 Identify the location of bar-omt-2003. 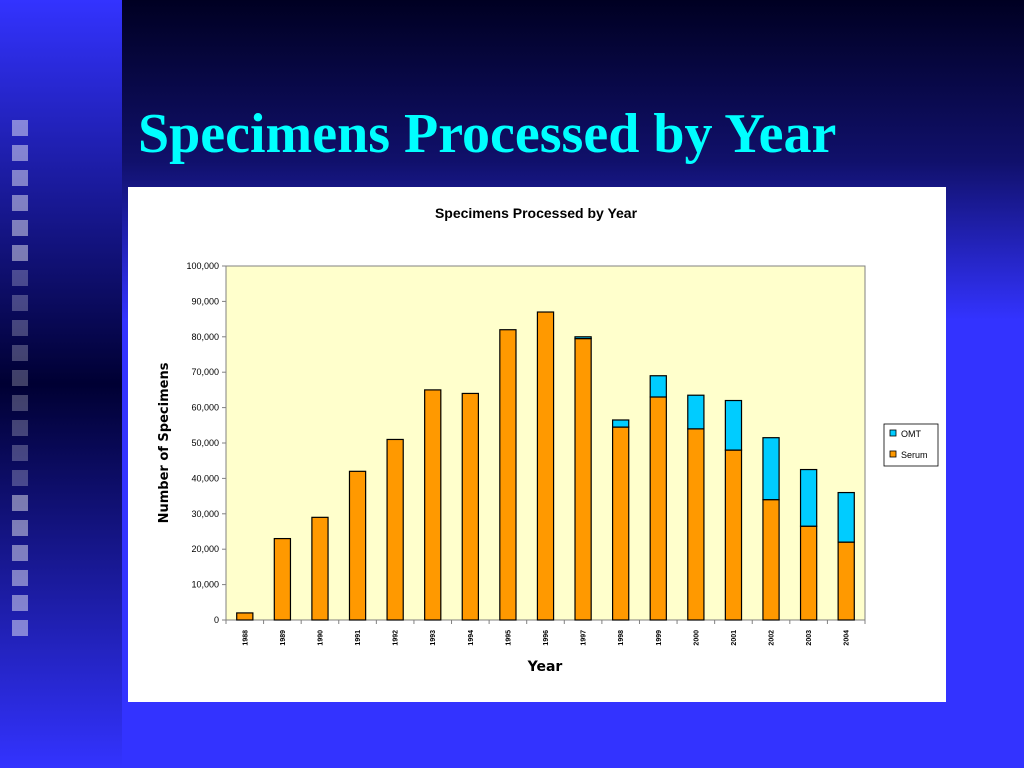
(808, 497).